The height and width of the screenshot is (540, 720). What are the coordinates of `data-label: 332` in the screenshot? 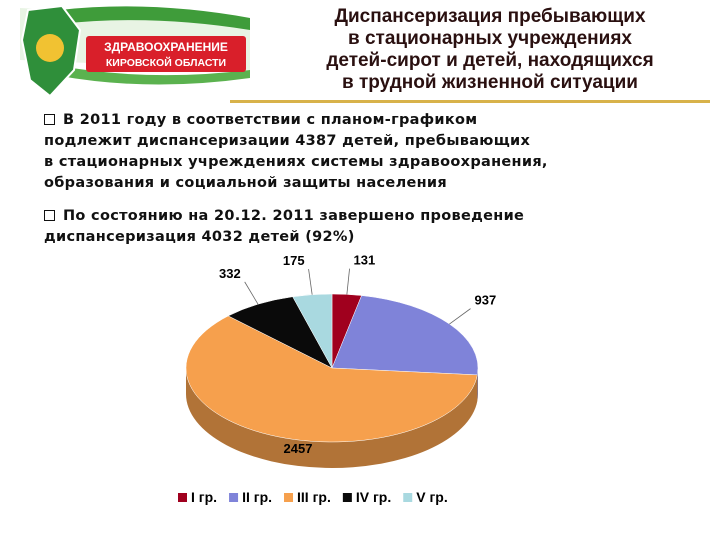 It's located at (230, 273).